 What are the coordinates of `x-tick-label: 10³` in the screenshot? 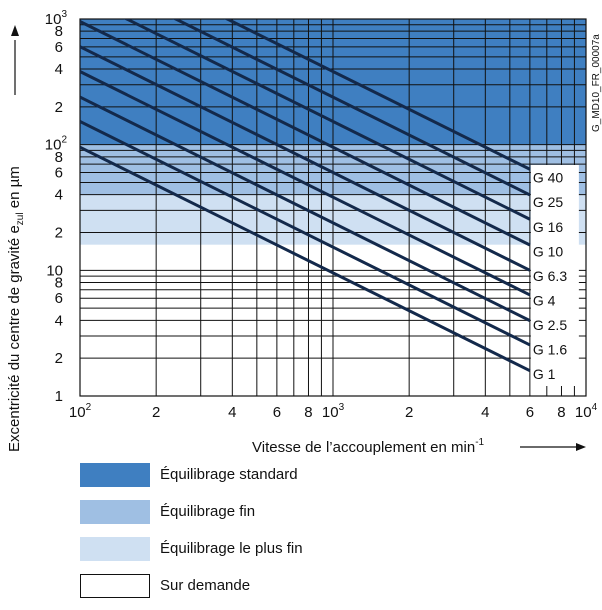 It's located at (333, 411).